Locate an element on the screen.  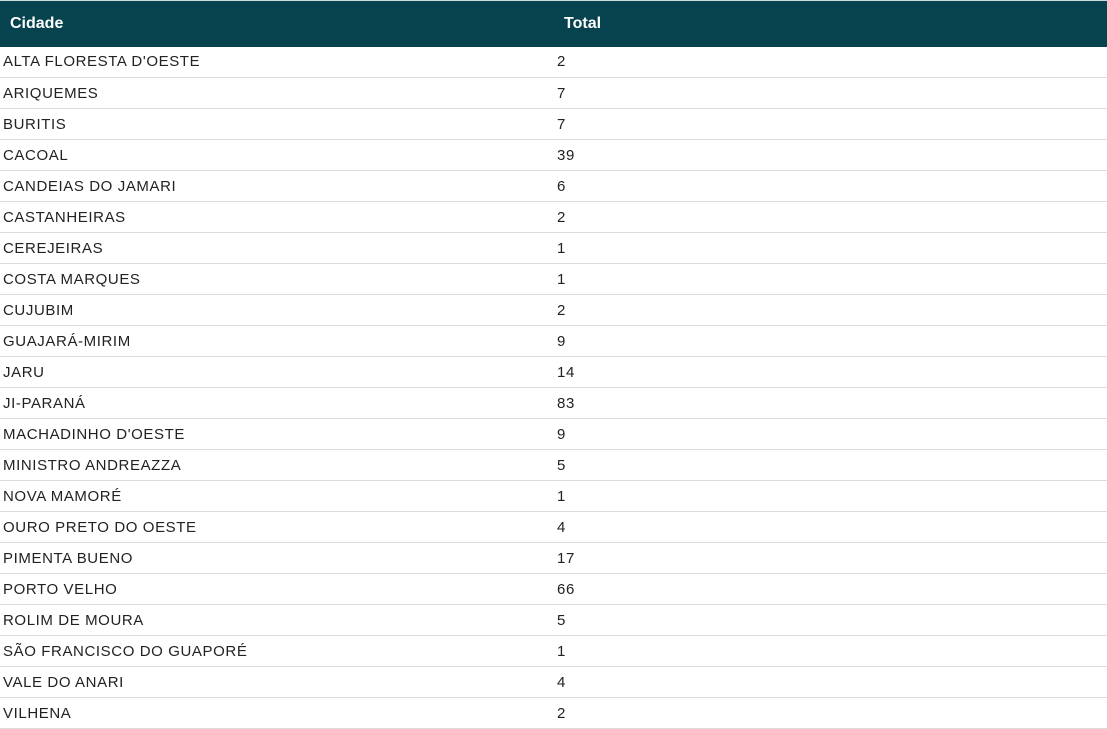
table-row: NOVA MAMORÉ 1 is located at coordinates (553, 496).